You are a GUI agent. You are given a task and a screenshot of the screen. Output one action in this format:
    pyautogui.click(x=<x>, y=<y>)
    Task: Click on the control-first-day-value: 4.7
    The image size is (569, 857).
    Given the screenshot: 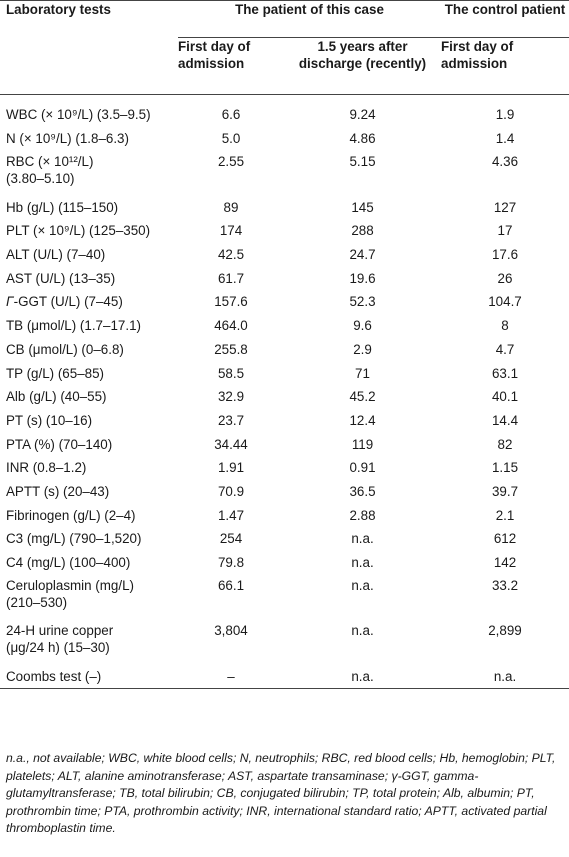 What is the action you would take?
    pyautogui.click(x=505, y=349)
    